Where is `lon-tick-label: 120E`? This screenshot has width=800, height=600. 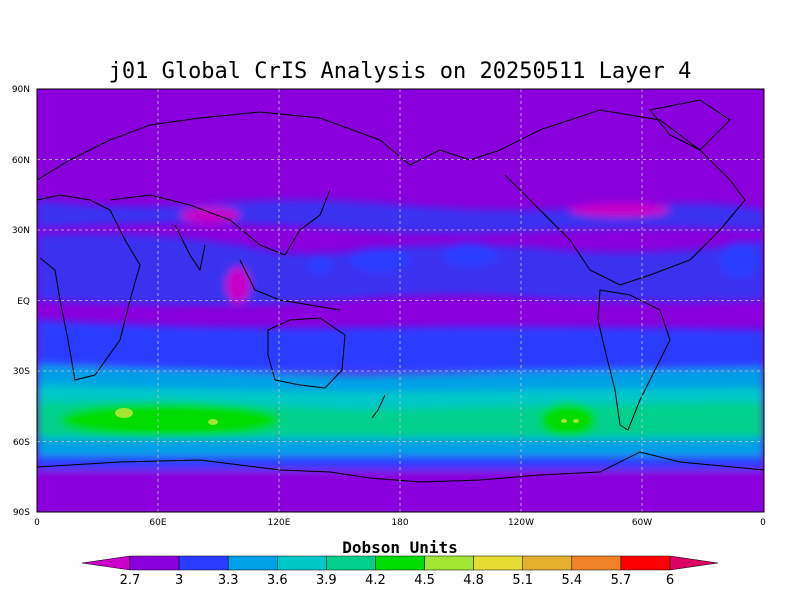 lon-tick-label: 120E is located at coordinates (279, 523).